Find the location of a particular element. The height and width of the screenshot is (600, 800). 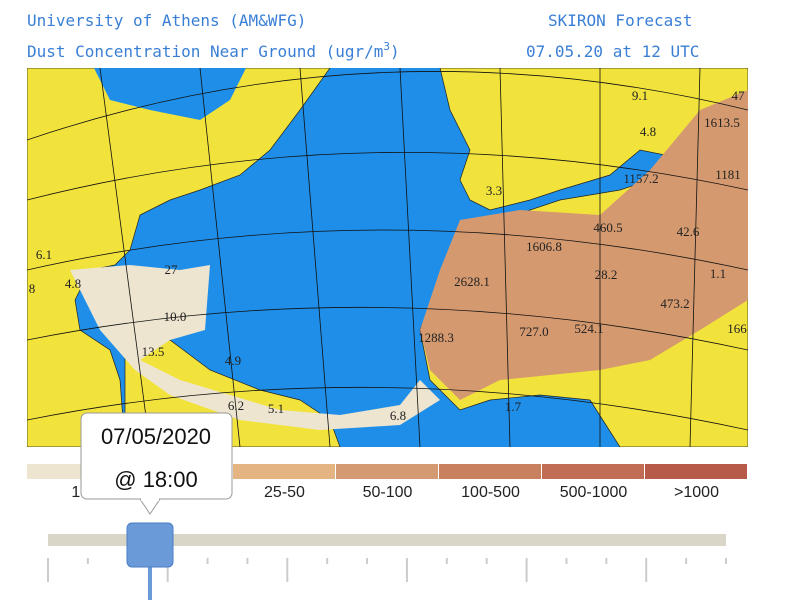

map-value-label: 524.1 is located at coordinates (588, 328).